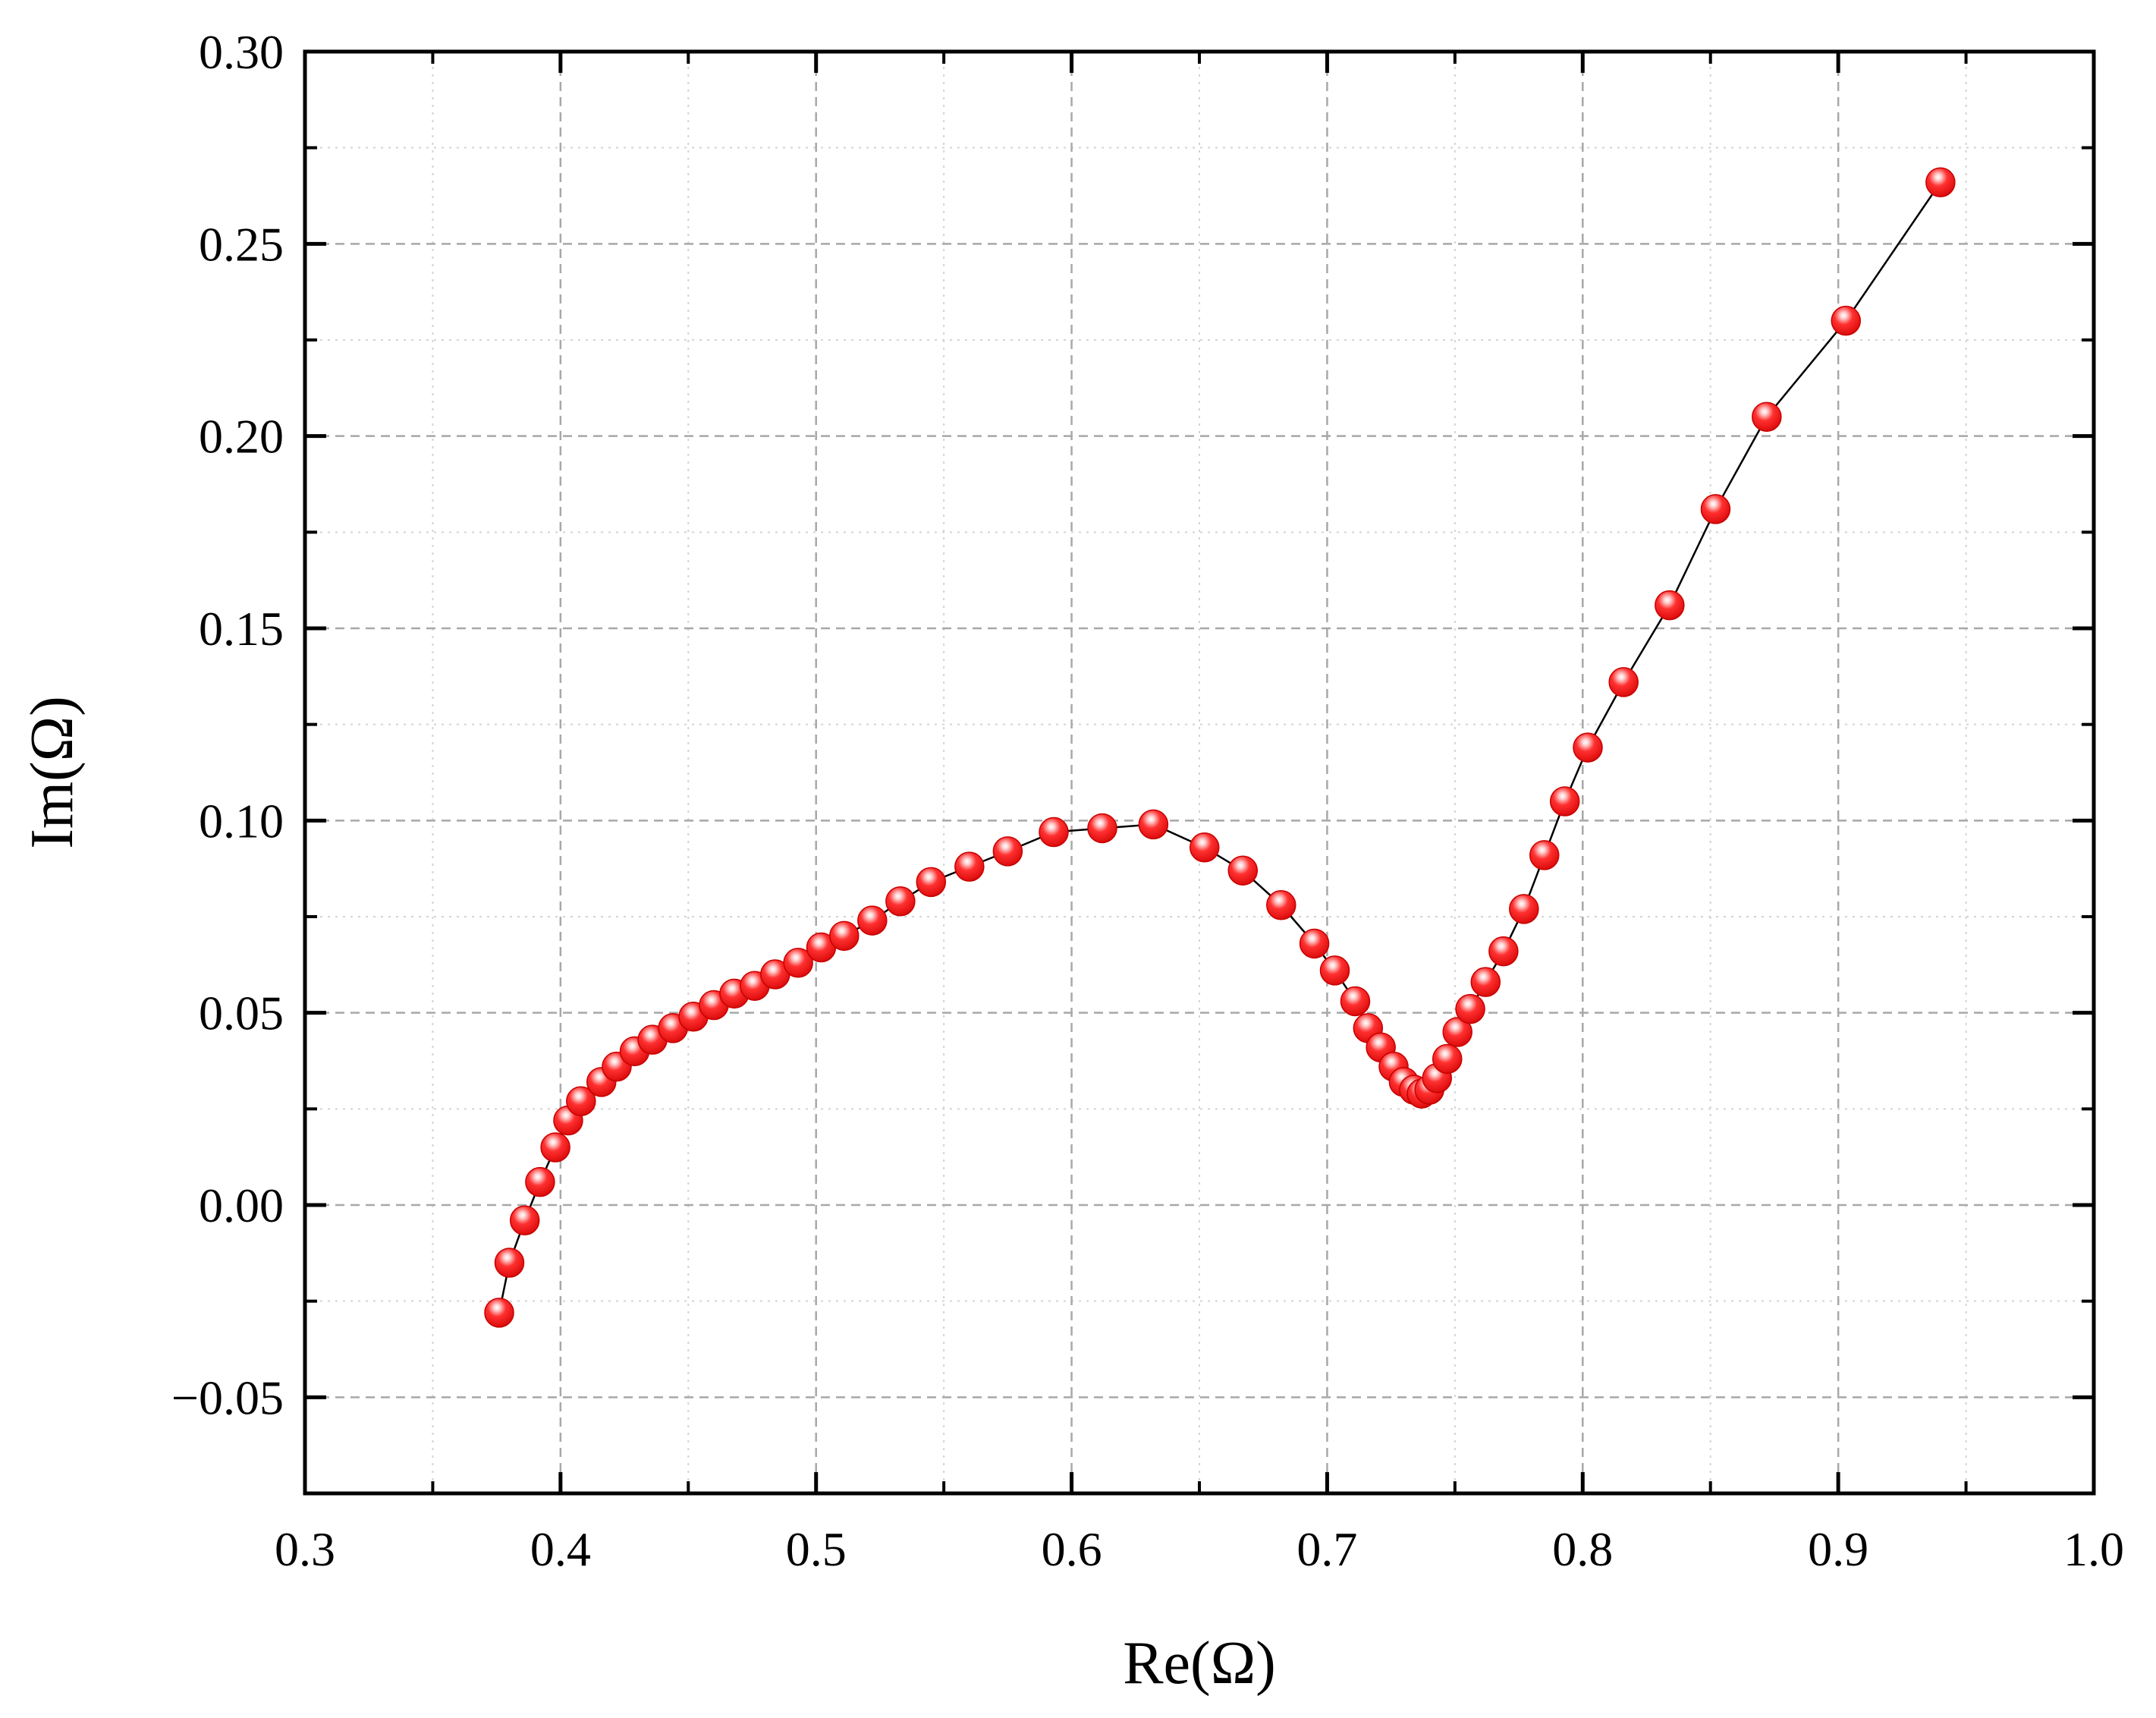 The image size is (2156, 1718). I want to click on y-tick-label: −0.05, so click(227, 1397).